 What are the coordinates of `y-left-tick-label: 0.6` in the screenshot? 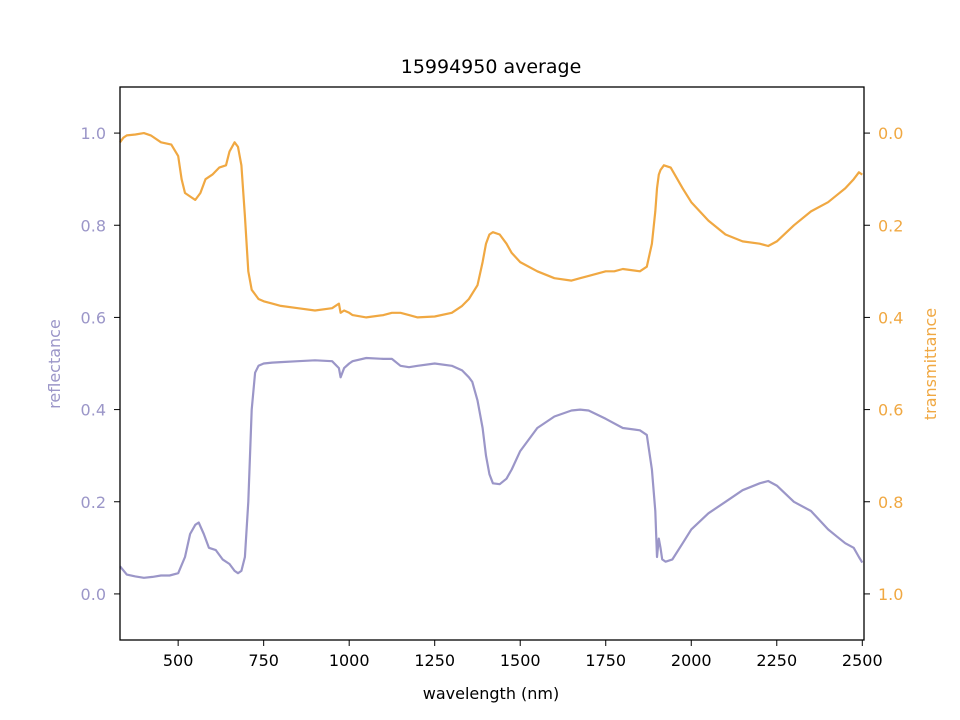 It's located at (93, 317).